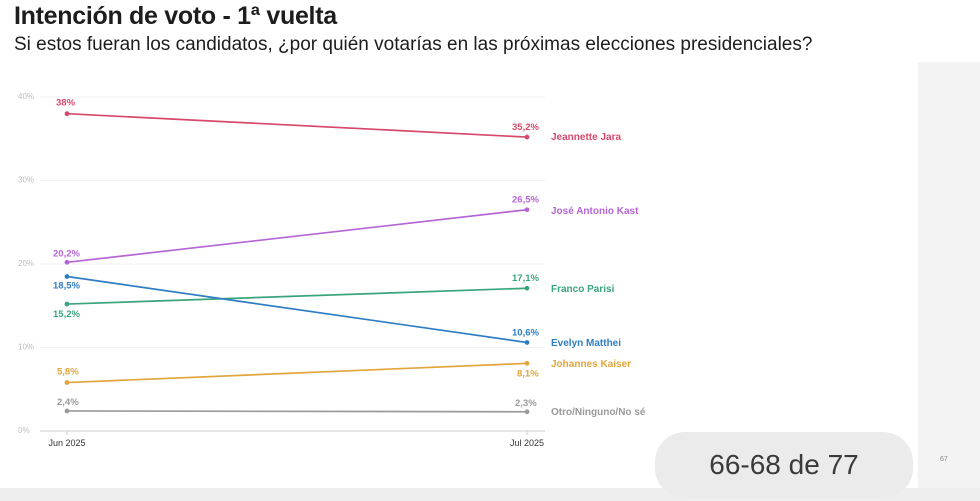 The image size is (980, 501). Describe the element at coordinates (66, 253) in the screenshot. I see `data-label: 20,2%` at that location.